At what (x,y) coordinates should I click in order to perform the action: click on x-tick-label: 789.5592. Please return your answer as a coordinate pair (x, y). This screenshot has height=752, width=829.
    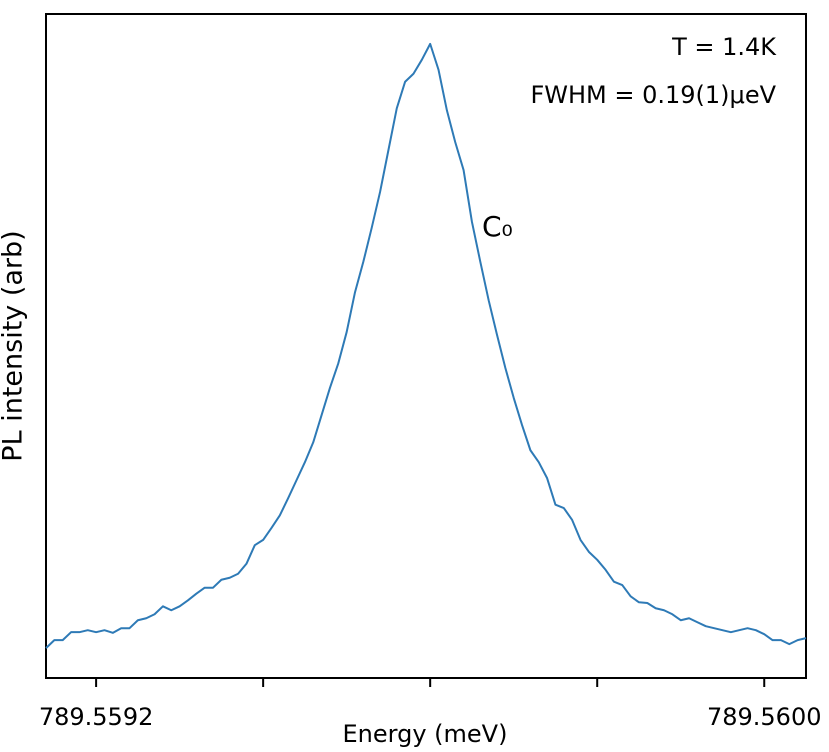
    Looking at the image, I should click on (96, 717).